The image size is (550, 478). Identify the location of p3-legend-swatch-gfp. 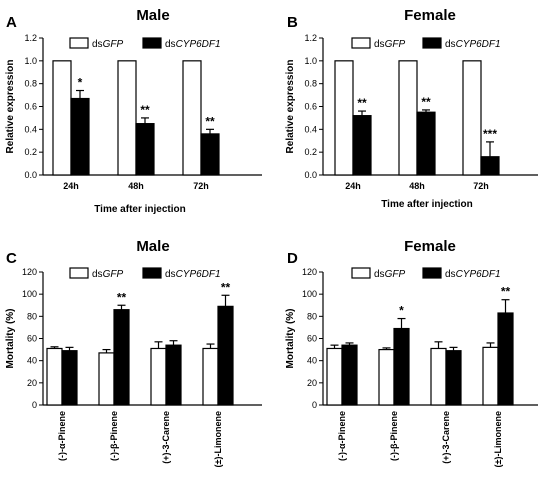
(361, 273).